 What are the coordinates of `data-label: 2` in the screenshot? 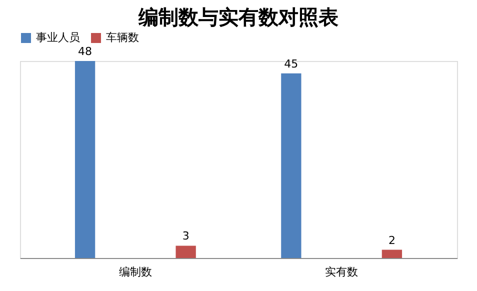 It's located at (392, 240).